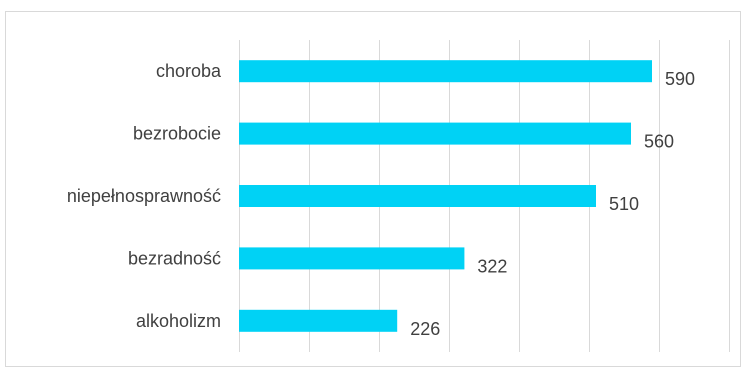 This screenshot has height=374, width=751. Describe the element at coordinates (177, 134) in the screenshot. I see `category-label: bezrobocie` at that location.